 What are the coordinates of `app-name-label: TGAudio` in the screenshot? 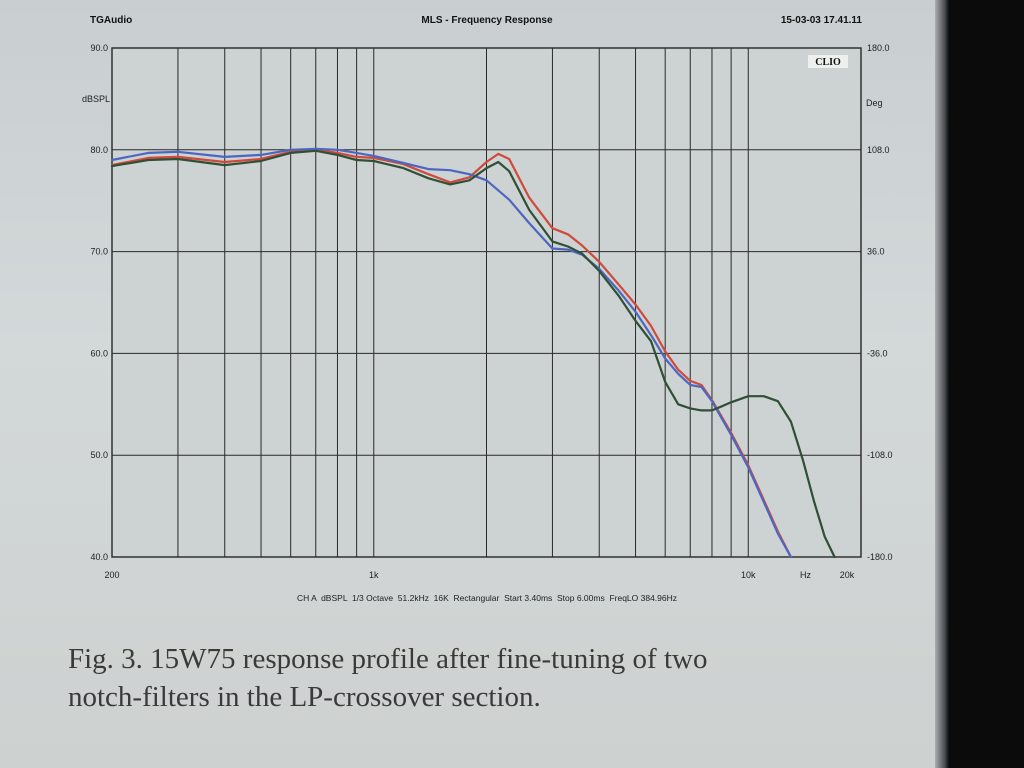 It's located at (111, 20).